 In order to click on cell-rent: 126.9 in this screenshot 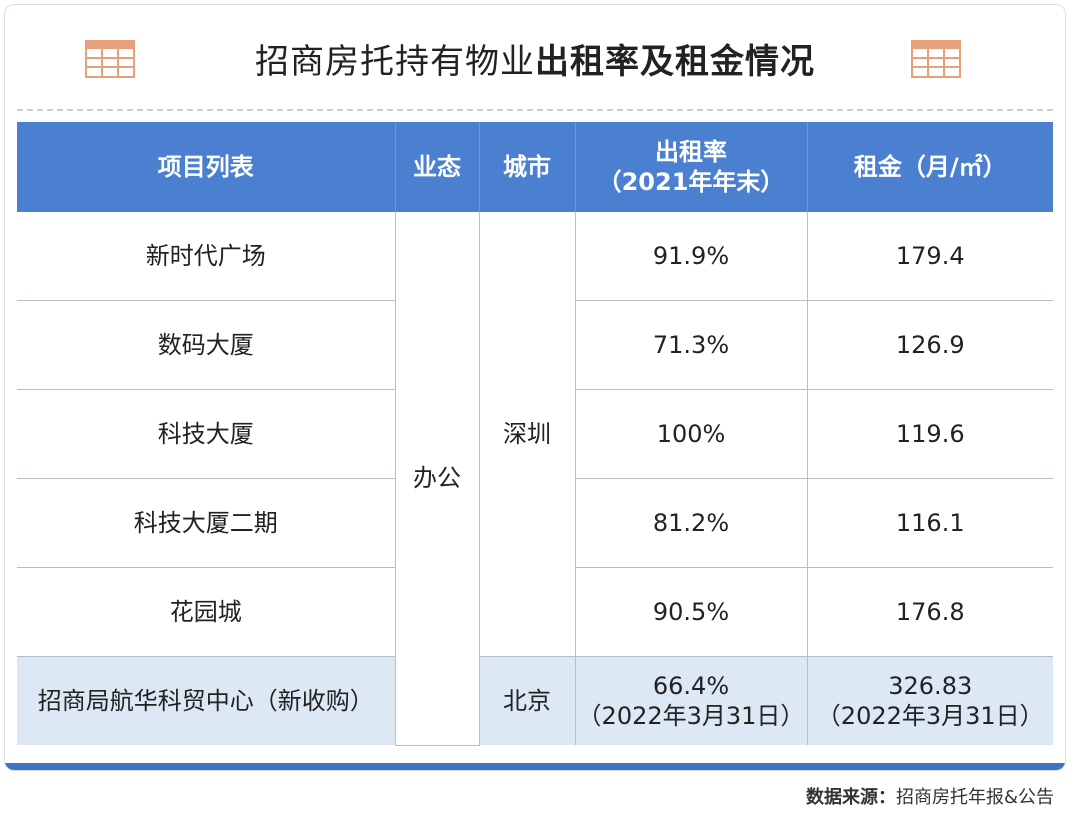, I will do `click(930, 345)`.